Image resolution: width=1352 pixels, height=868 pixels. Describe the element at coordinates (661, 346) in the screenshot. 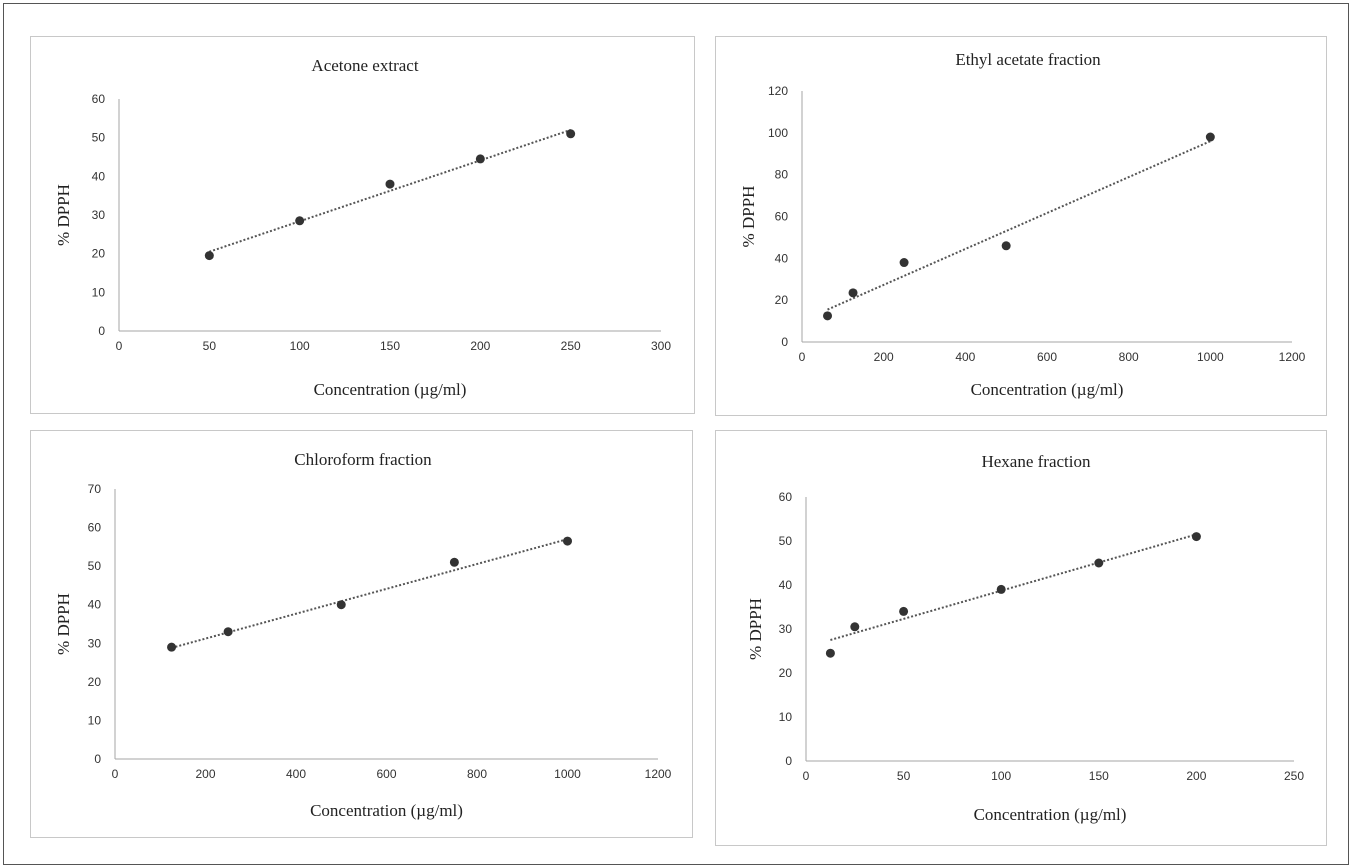

I see `x-tick-label: 300` at that location.